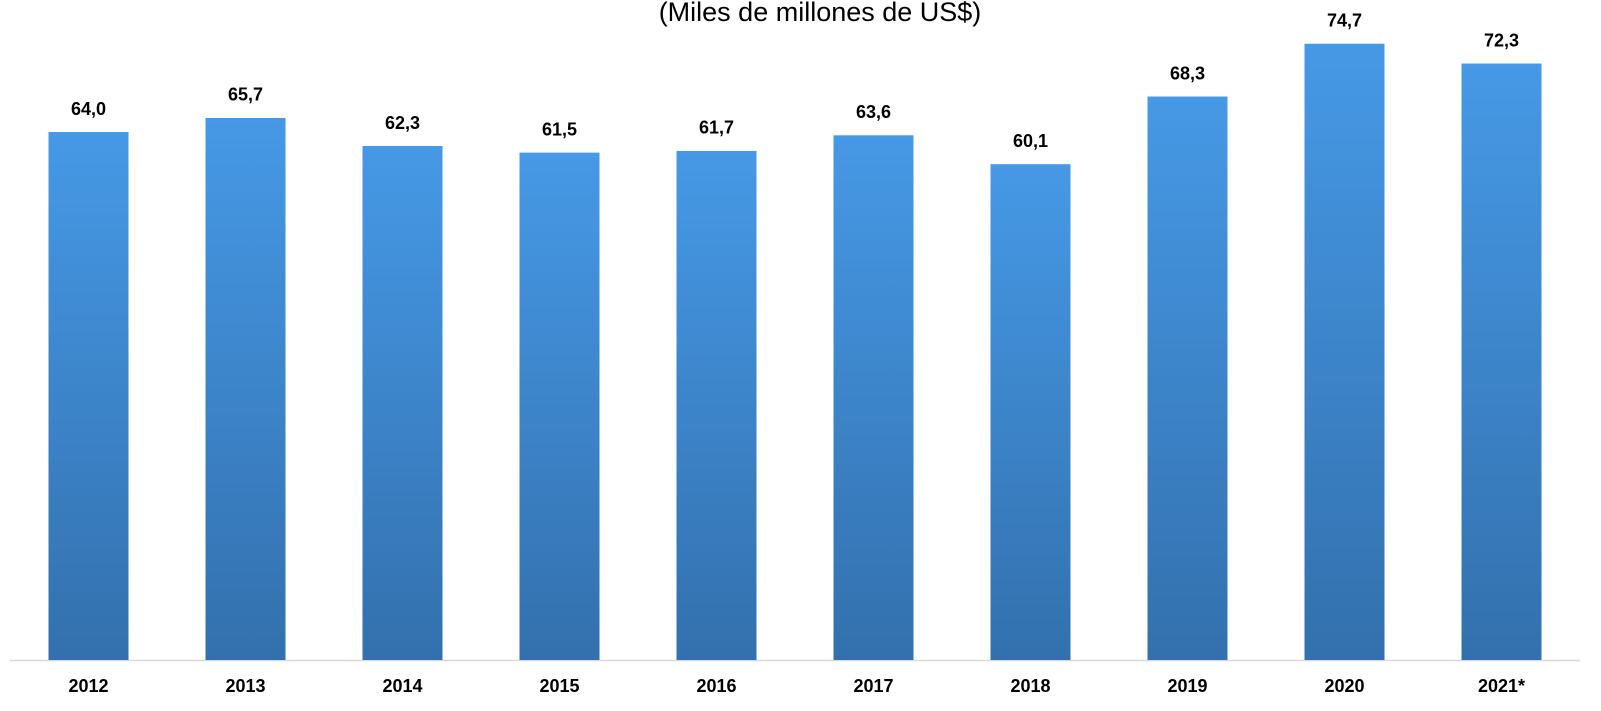 The image size is (1601, 711). I want to click on data-label: 62,3, so click(402, 123).